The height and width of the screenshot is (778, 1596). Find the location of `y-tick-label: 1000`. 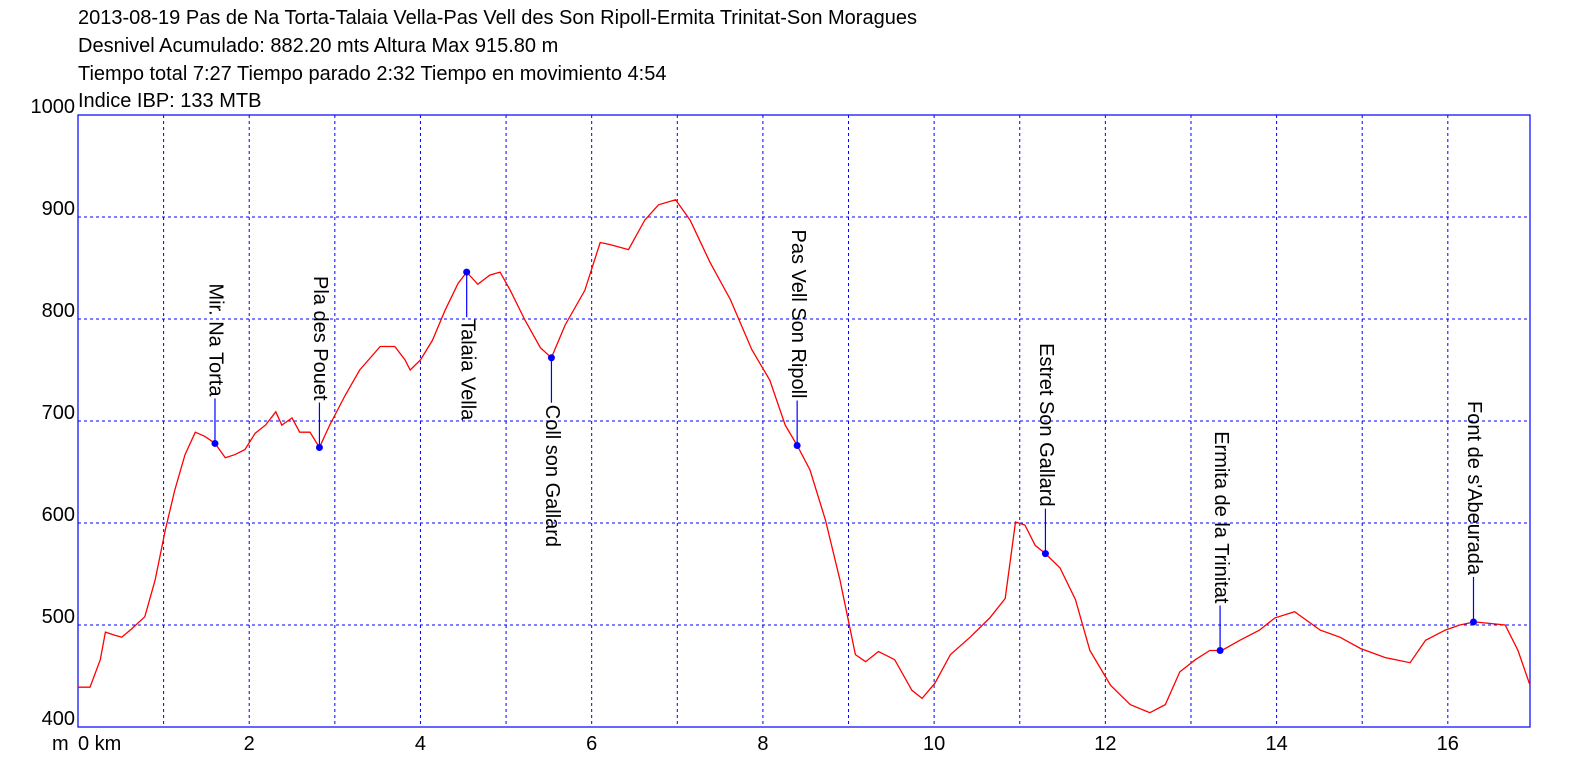

y-tick-label: 1000 is located at coordinates (53, 107).